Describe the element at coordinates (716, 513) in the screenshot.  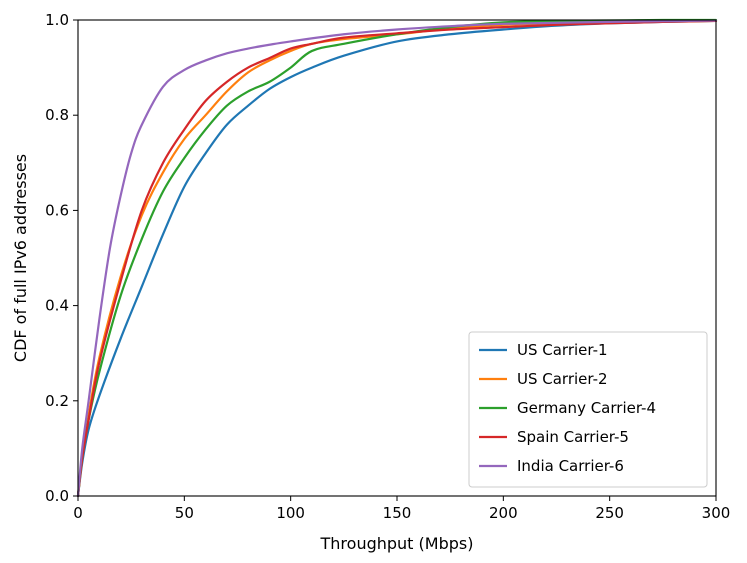
I see `x-tick-label: 300` at that location.